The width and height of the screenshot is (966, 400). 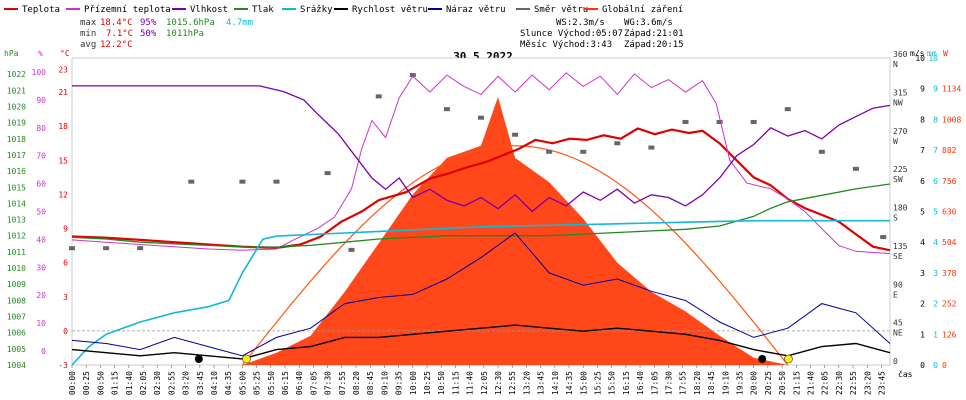 I want to click on x-tick-label: 10:25, so click(x=427, y=383).